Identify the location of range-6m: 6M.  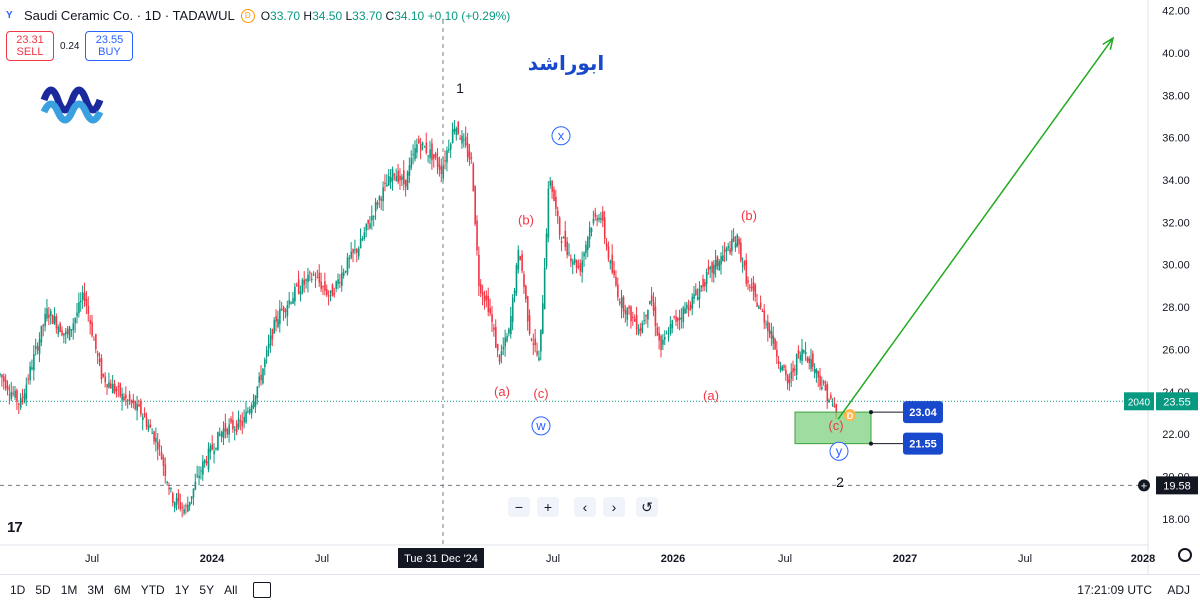
(122, 590).